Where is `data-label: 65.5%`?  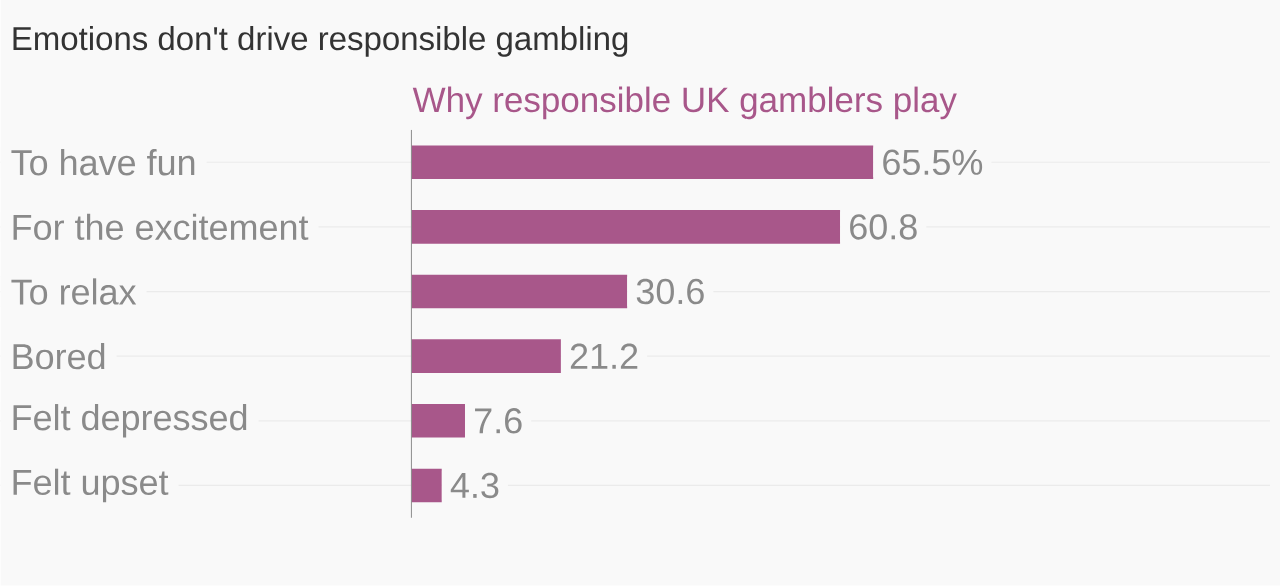
data-label: 65.5% is located at coordinates (933, 162).